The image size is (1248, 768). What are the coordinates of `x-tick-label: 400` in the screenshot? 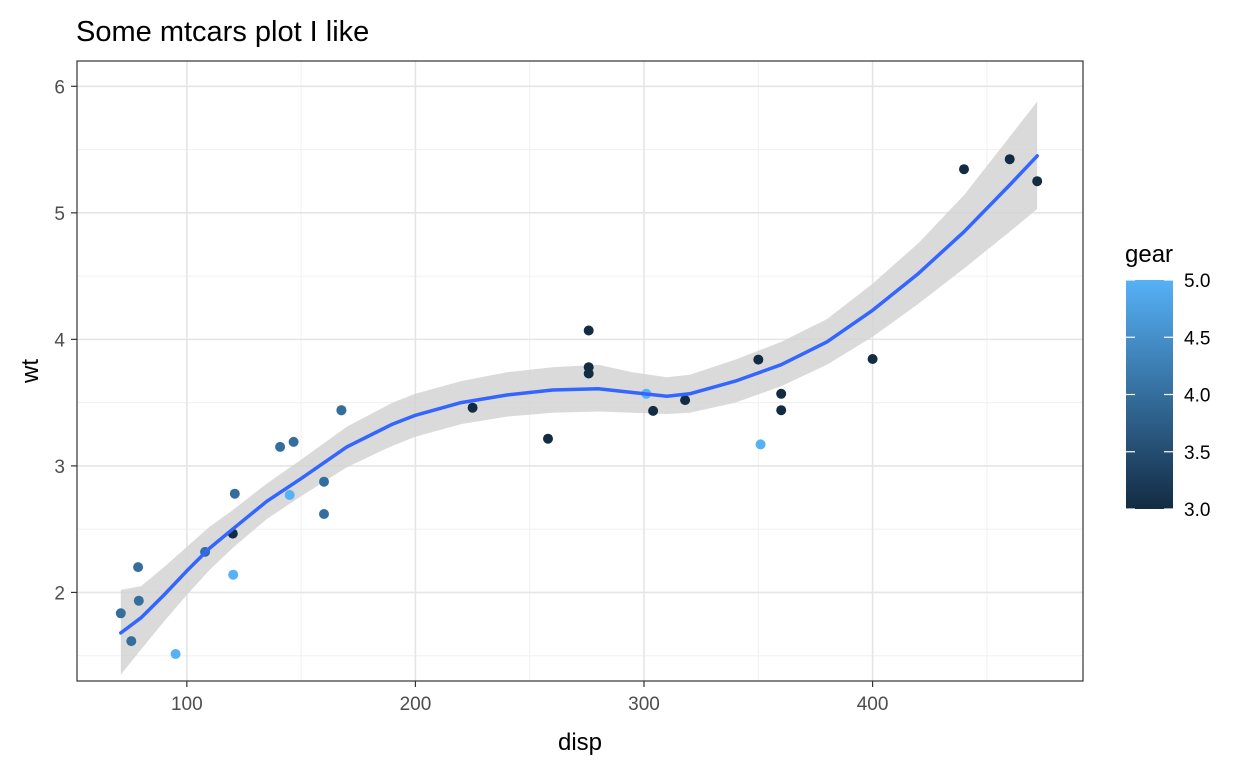 It's located at (873, 704).